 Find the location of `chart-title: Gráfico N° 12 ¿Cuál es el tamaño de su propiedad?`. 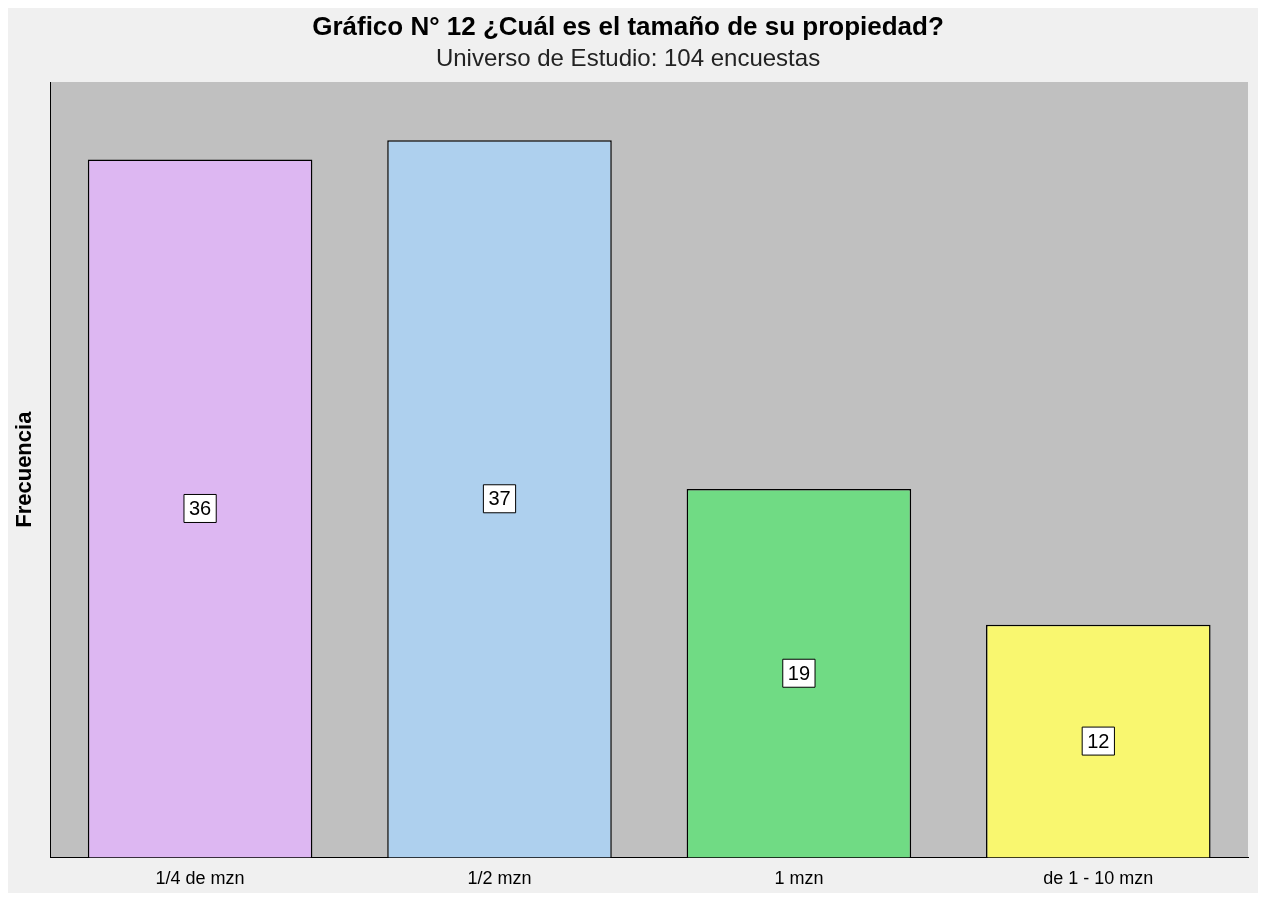

chart-title: Gráfico N° 12 ¿Cuál es el tamaño de su propiedad? is located at coordinates (628, 25).